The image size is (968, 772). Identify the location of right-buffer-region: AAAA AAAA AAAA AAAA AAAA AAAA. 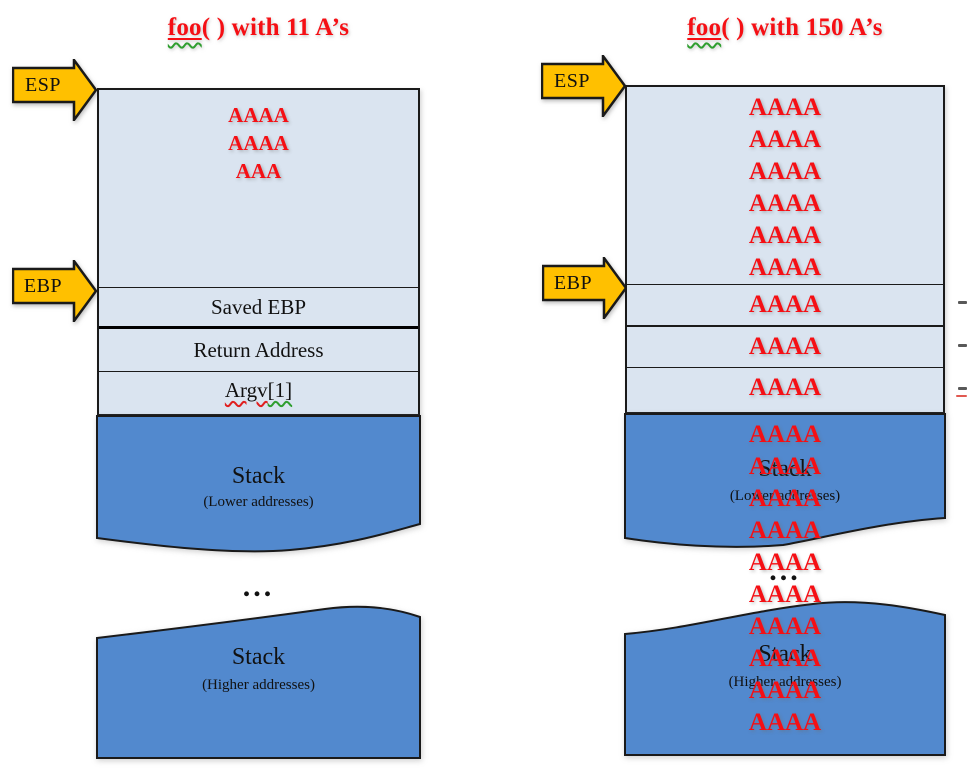
(785, 186).